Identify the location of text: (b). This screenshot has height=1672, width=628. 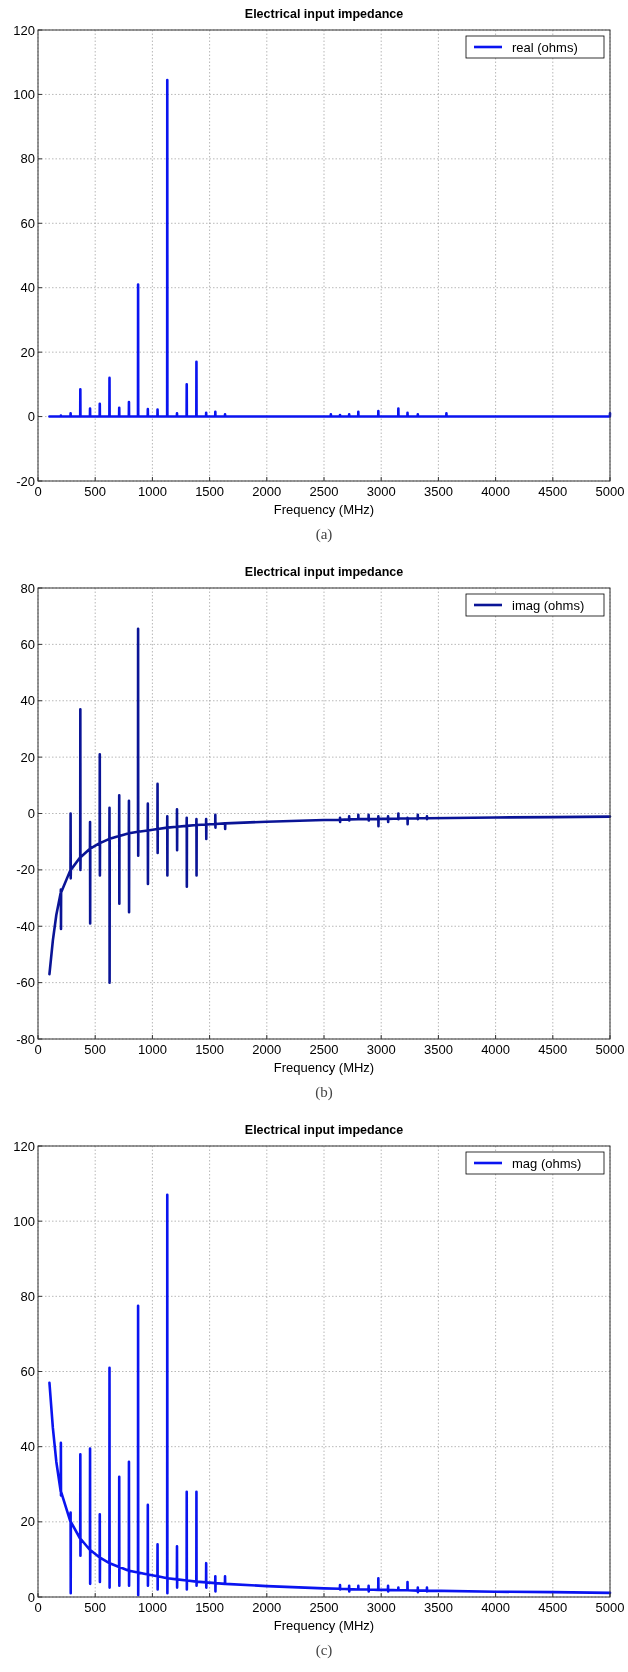
(324, 1092).